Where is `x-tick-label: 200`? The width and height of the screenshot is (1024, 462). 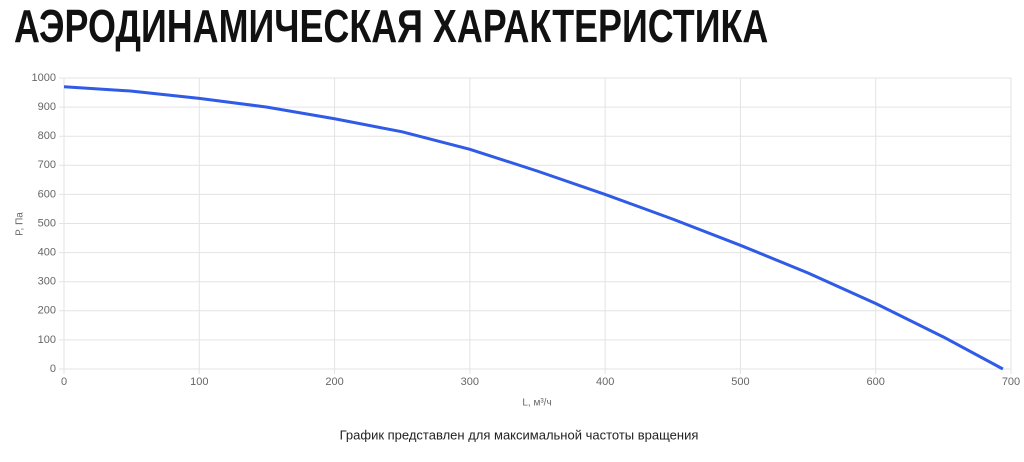 x-tick-label: 200 is located at coordinates (334, 382).